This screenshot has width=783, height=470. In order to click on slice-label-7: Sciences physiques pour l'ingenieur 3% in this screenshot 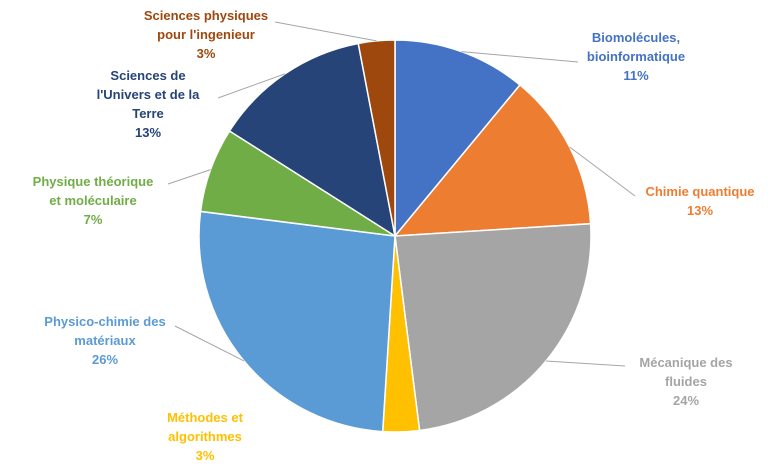, I will do `click(206, 34)`.